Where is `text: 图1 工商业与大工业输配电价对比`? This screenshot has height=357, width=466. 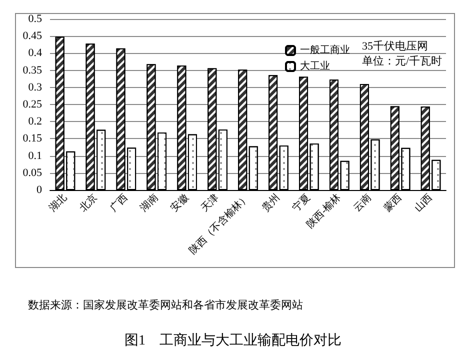
text: 图1 工商业与大工业输配电价对比 is located at coordinates (233, 340).